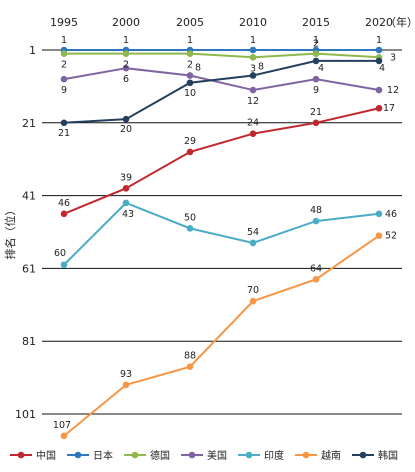 This screenshot has width=415, height=472. Describe the element at coordinates (379, 22) in the screenshot. I see `x-tick-label-2020: 2020` at that location.